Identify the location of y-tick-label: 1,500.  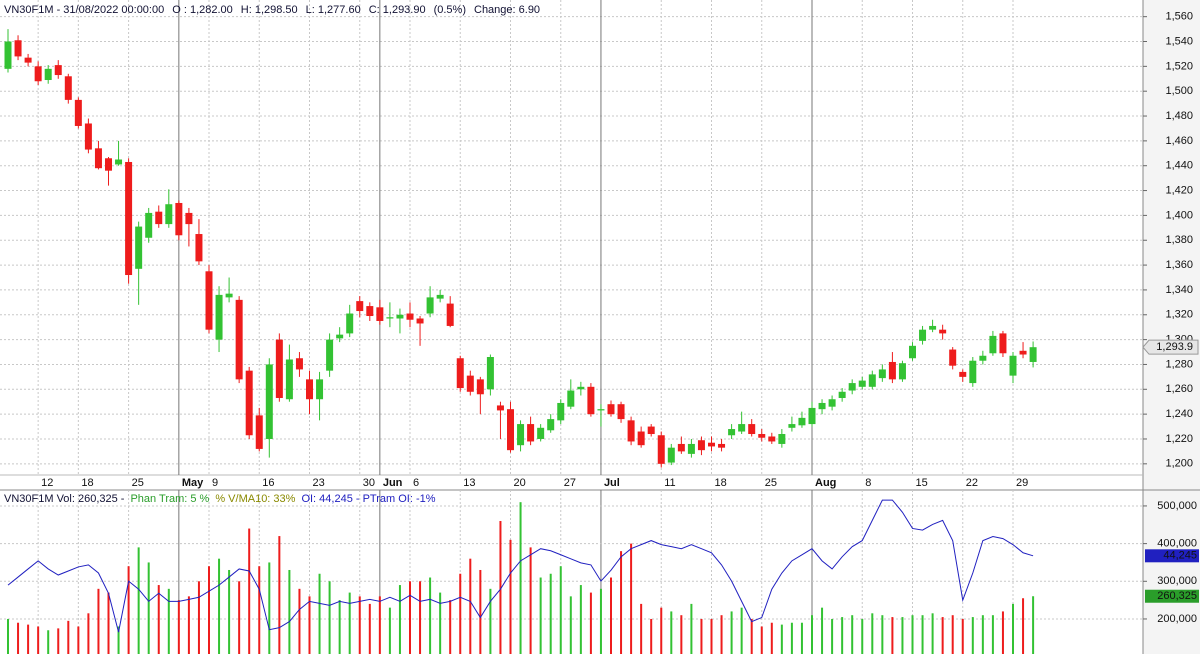
(1179, 91).